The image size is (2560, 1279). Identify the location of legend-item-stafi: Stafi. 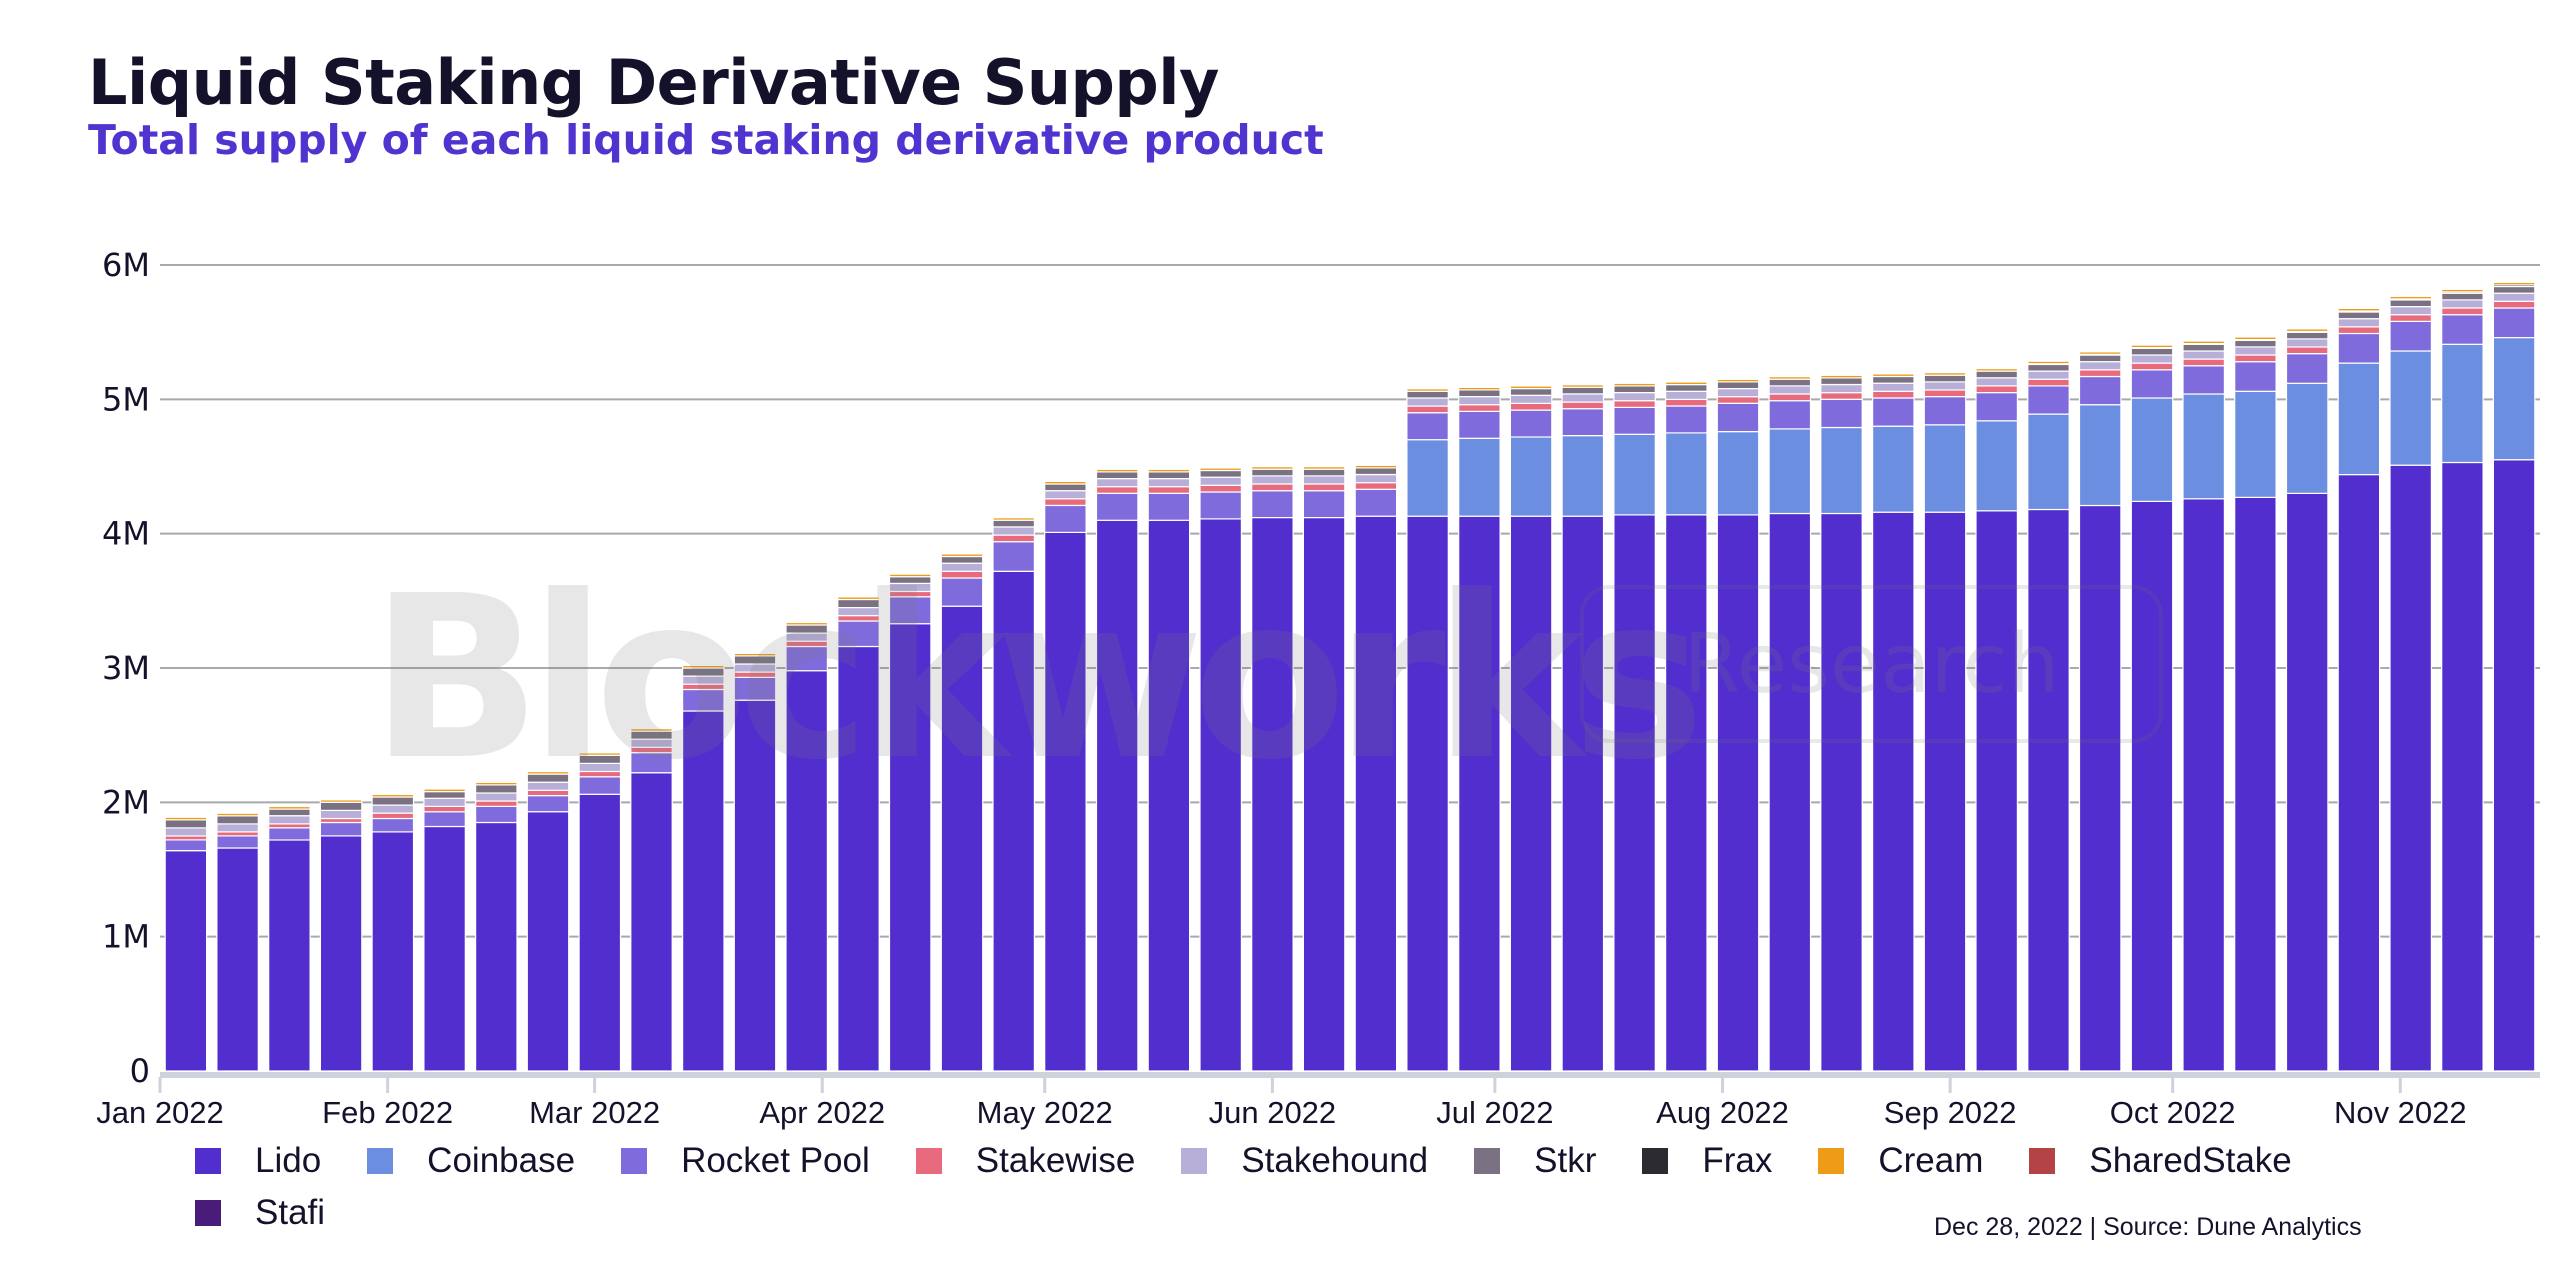
(260, 1212).